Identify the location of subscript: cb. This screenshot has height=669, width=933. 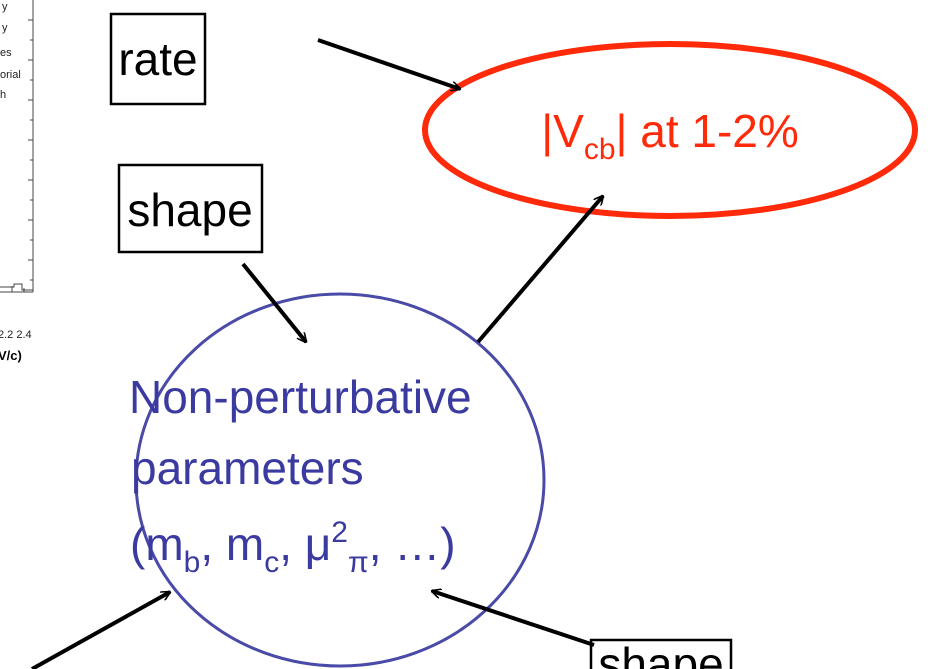
(600, 149).